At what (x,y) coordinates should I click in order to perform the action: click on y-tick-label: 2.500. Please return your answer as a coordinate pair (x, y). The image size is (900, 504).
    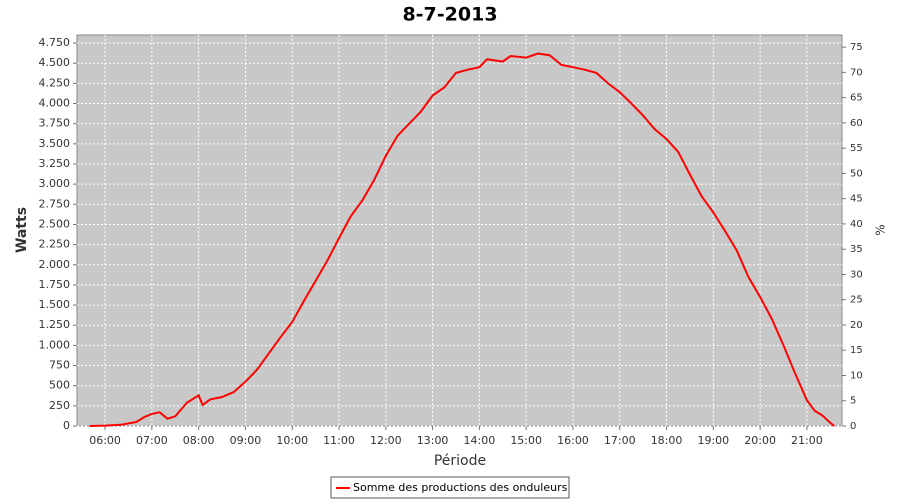
    Looking at the image, I should click on (55, 223).